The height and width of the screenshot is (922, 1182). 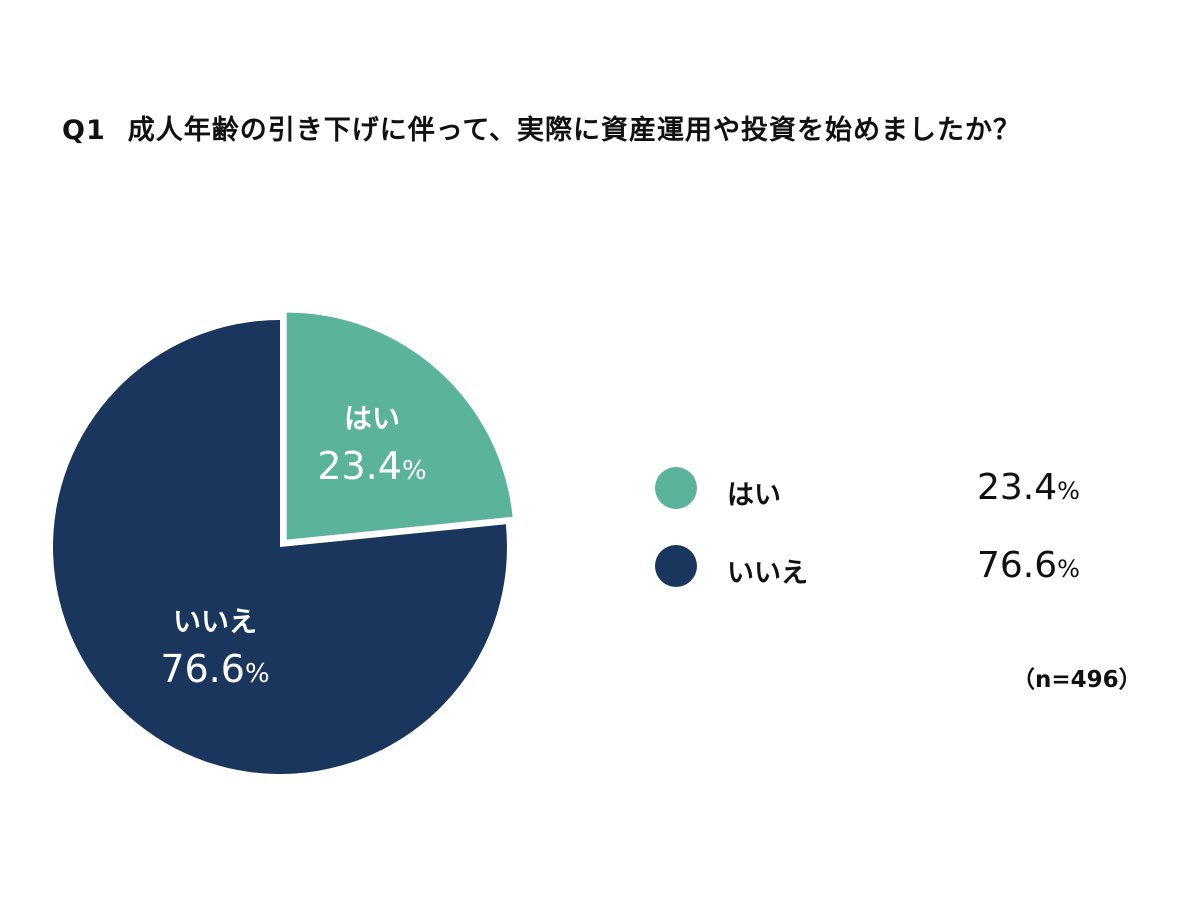 I want to click on chart-title: Q1 成人年齢の引き下げに伴って、実際に資産運用や投資を始めましたか？, so click(x=541, y=127).